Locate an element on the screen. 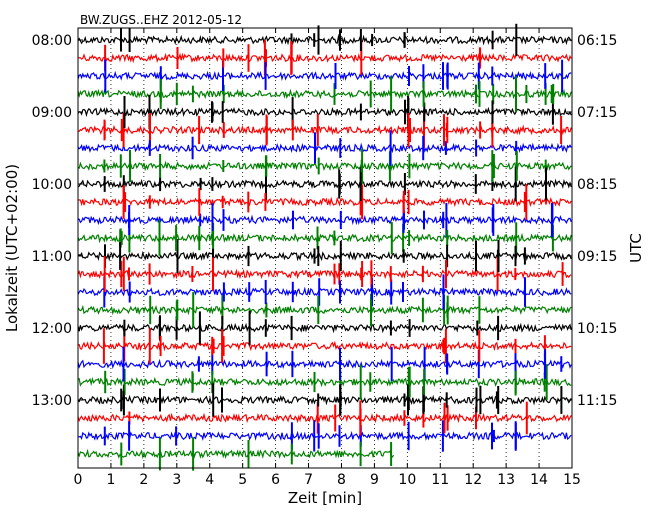 Image resolution: width=650 pixels, height=520 pixels. x-tick-label: 12 is located at coordinates (473, 480).